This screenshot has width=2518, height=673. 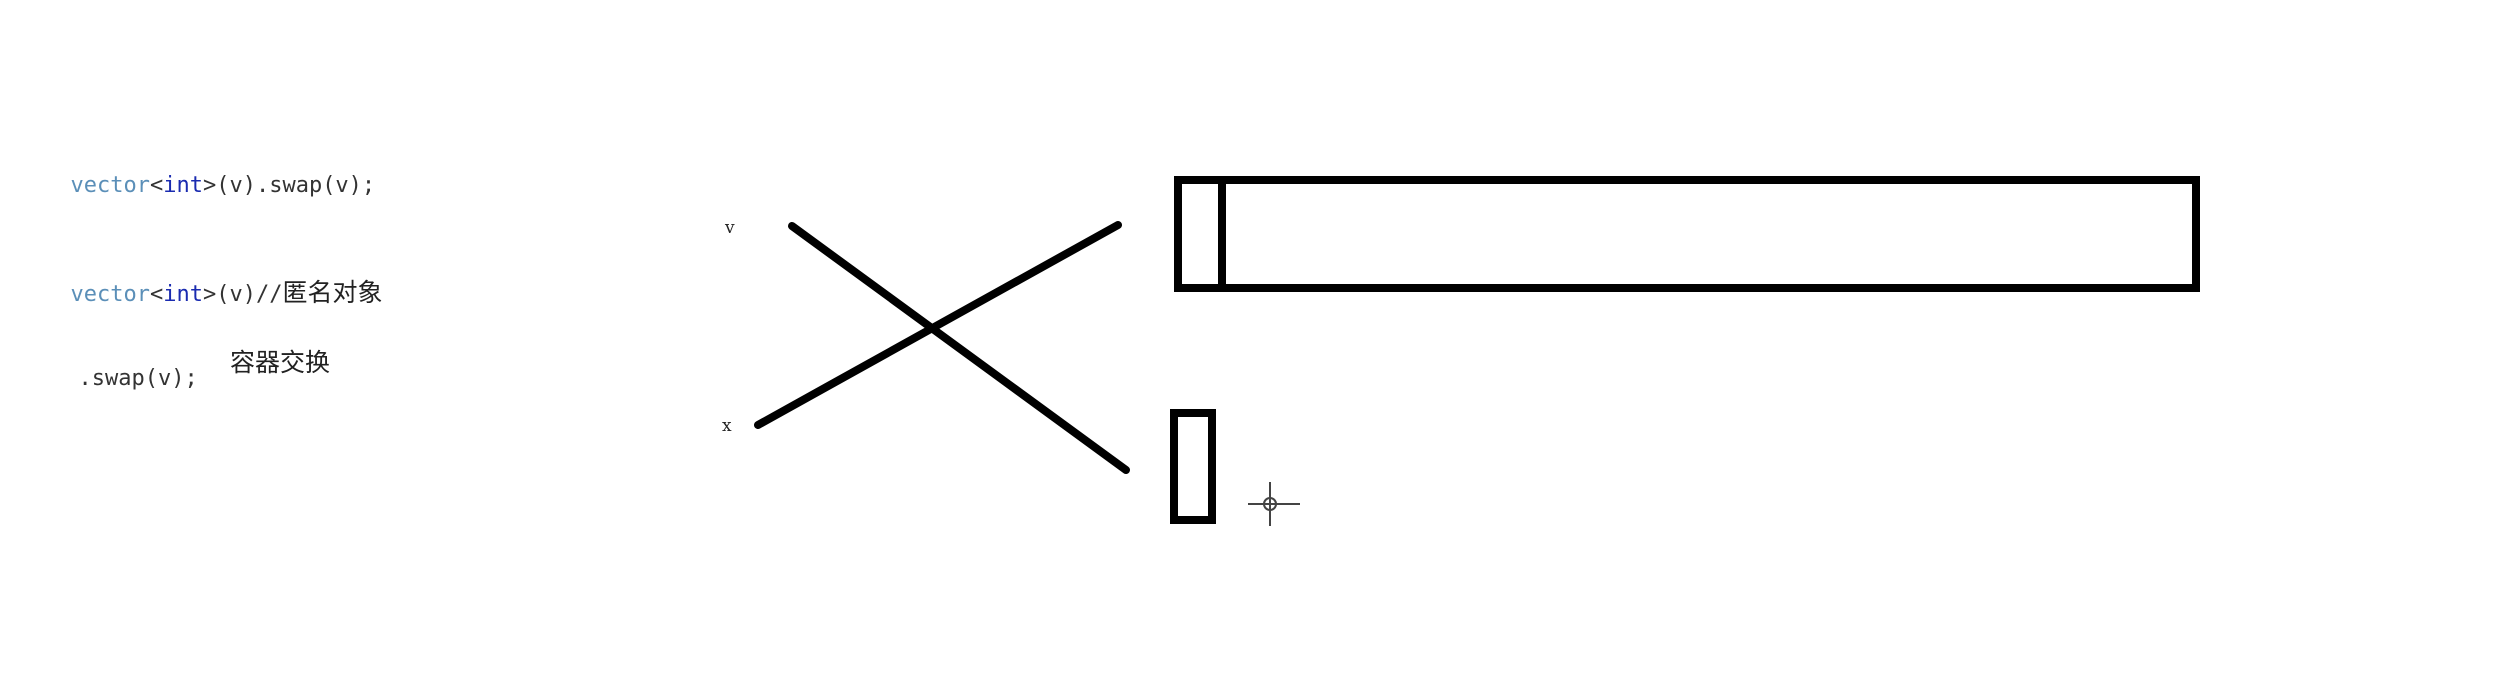 I want to click on code-line-anonymous-object: vector<int>(v)//匿名对象, so click(x=213, y=282).